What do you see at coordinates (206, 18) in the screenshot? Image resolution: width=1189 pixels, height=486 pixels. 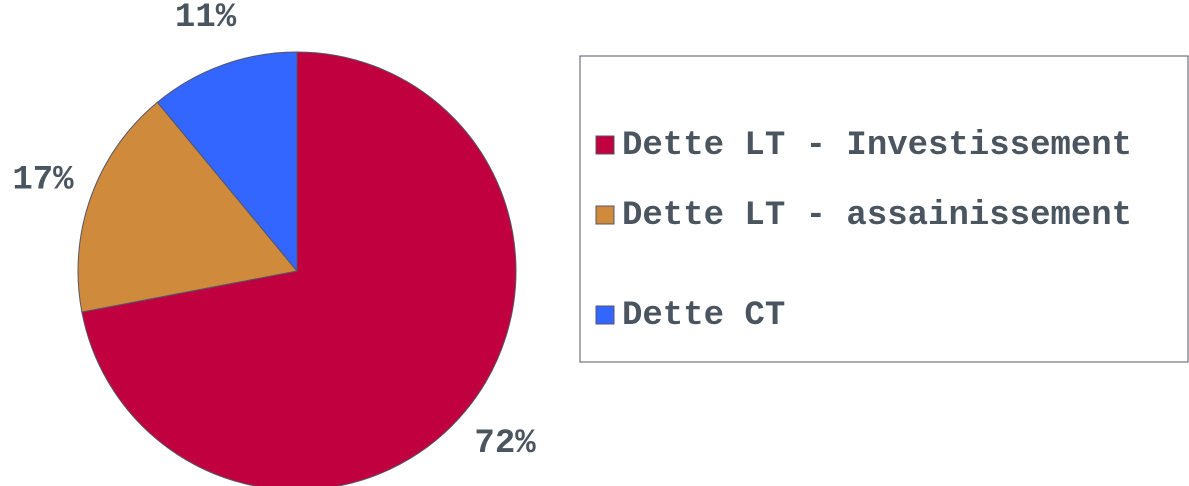 I see `value-label: 11%` at bounding box center [206, 18].